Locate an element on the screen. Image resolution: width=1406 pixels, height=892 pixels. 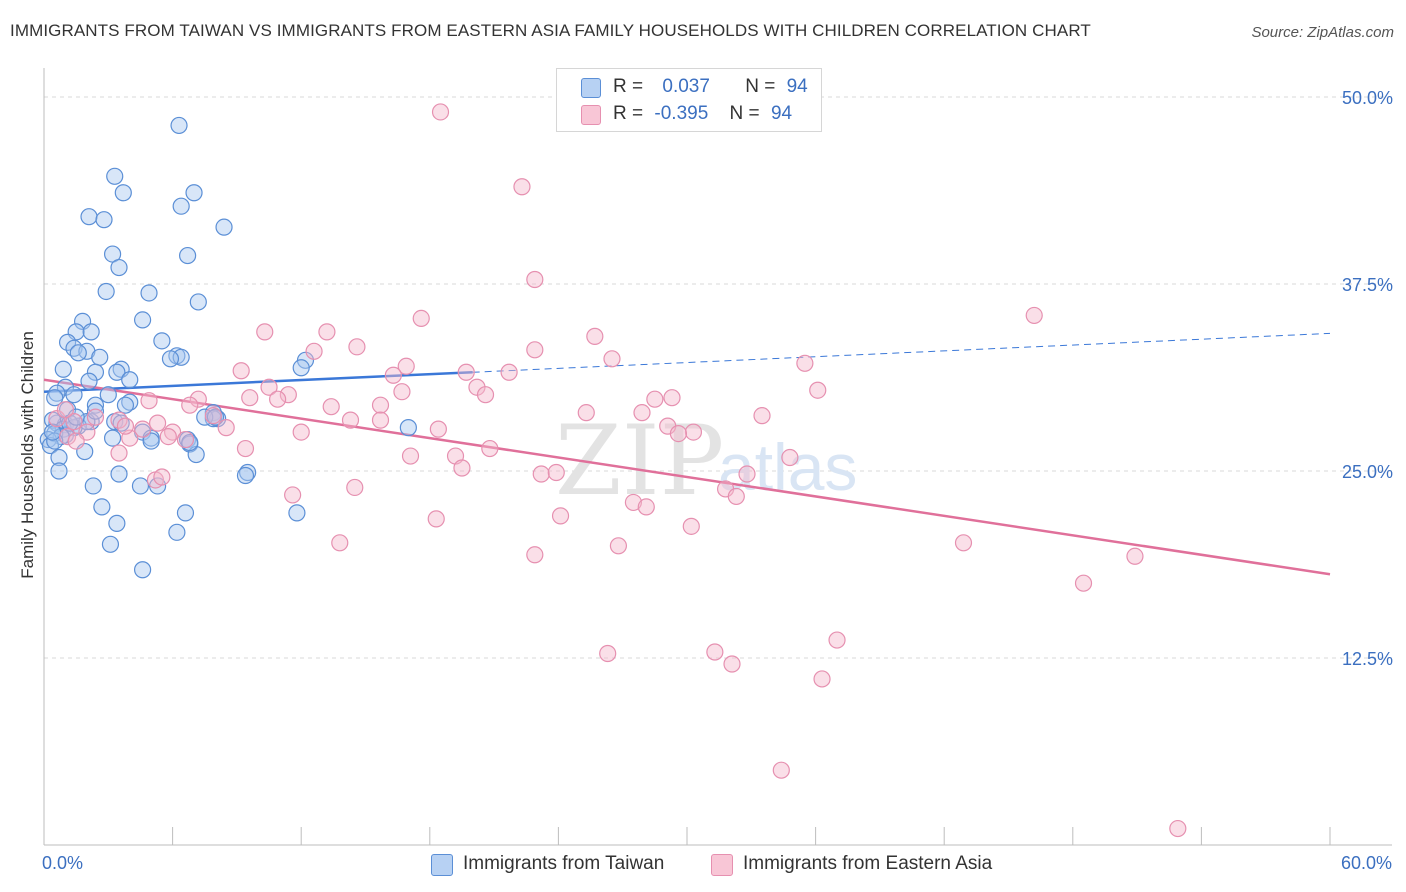
y-tick-label: 12.5% is located at coordinates (1367, 659).